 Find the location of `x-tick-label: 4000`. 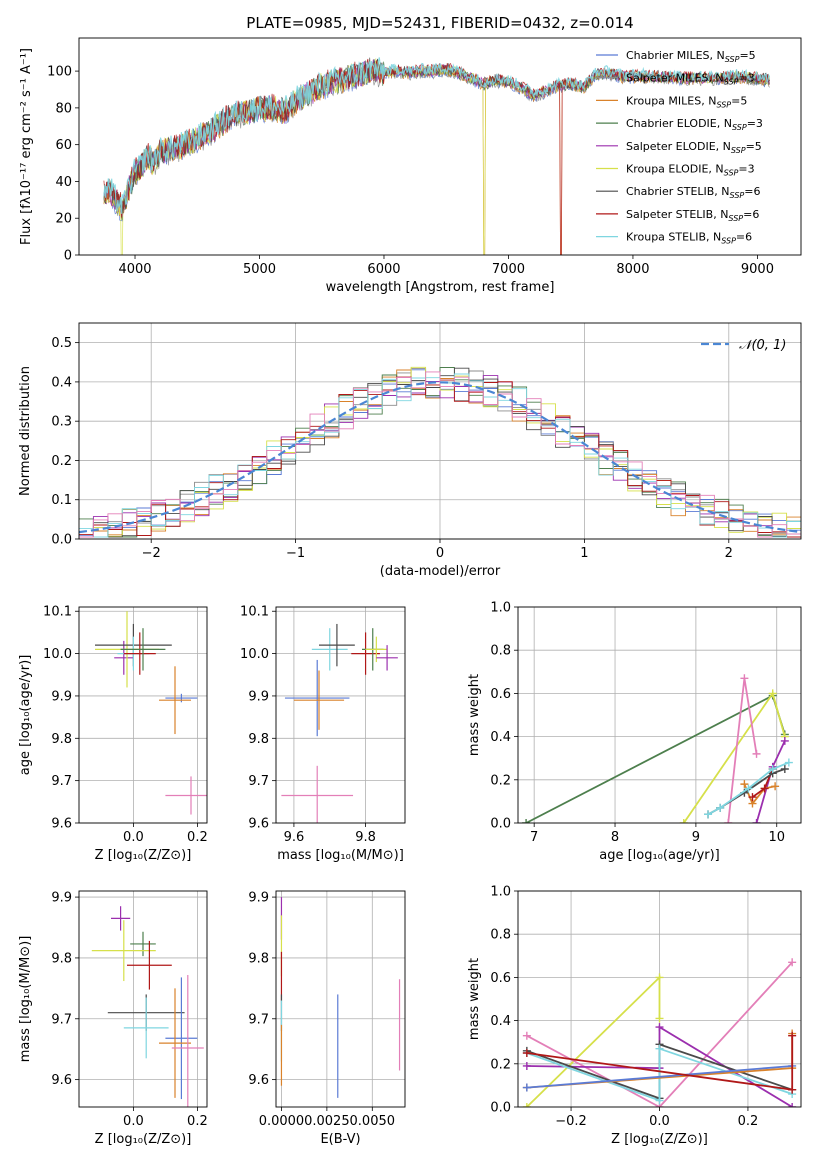

x-tick-label: 4000 is located at coordinates (134, 269).